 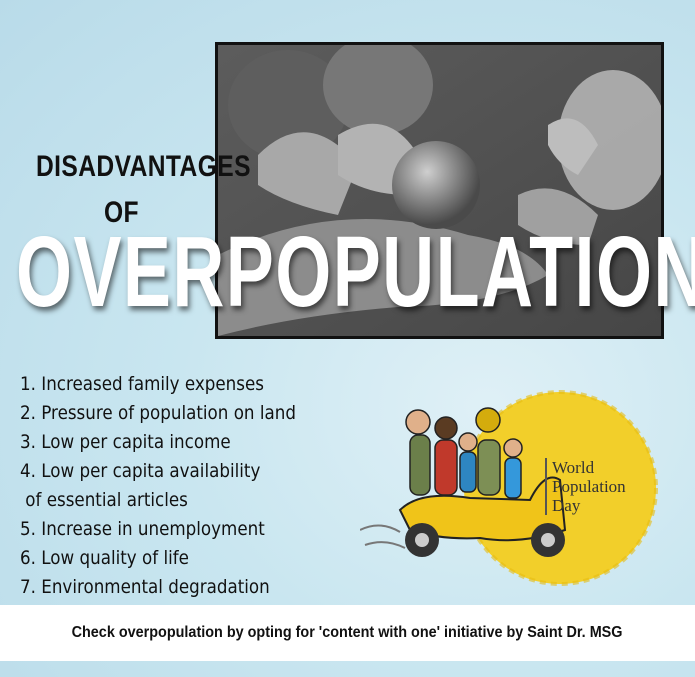 What do you see at coordinates (125, 442) in the screenshot?
I see `list-item: 3. Low per capita income` at bounding box center [125, 442].